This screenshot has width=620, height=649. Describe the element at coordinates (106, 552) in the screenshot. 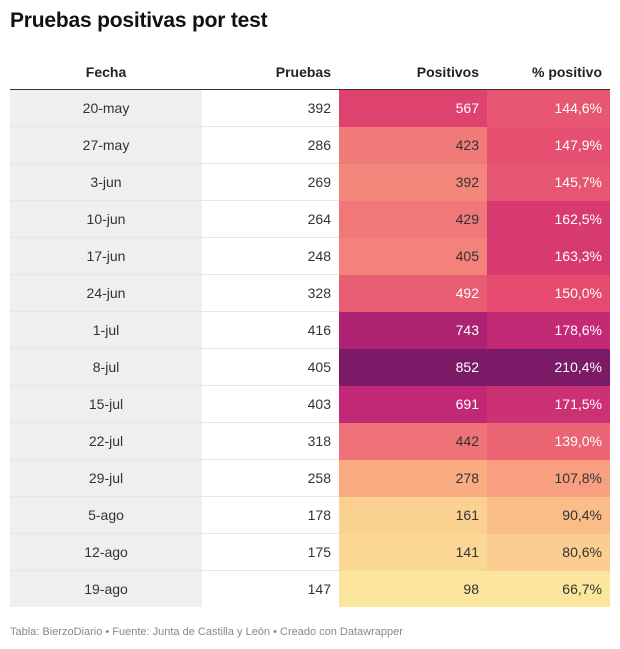

I see `cell-fecha: 12-ago` at that location.